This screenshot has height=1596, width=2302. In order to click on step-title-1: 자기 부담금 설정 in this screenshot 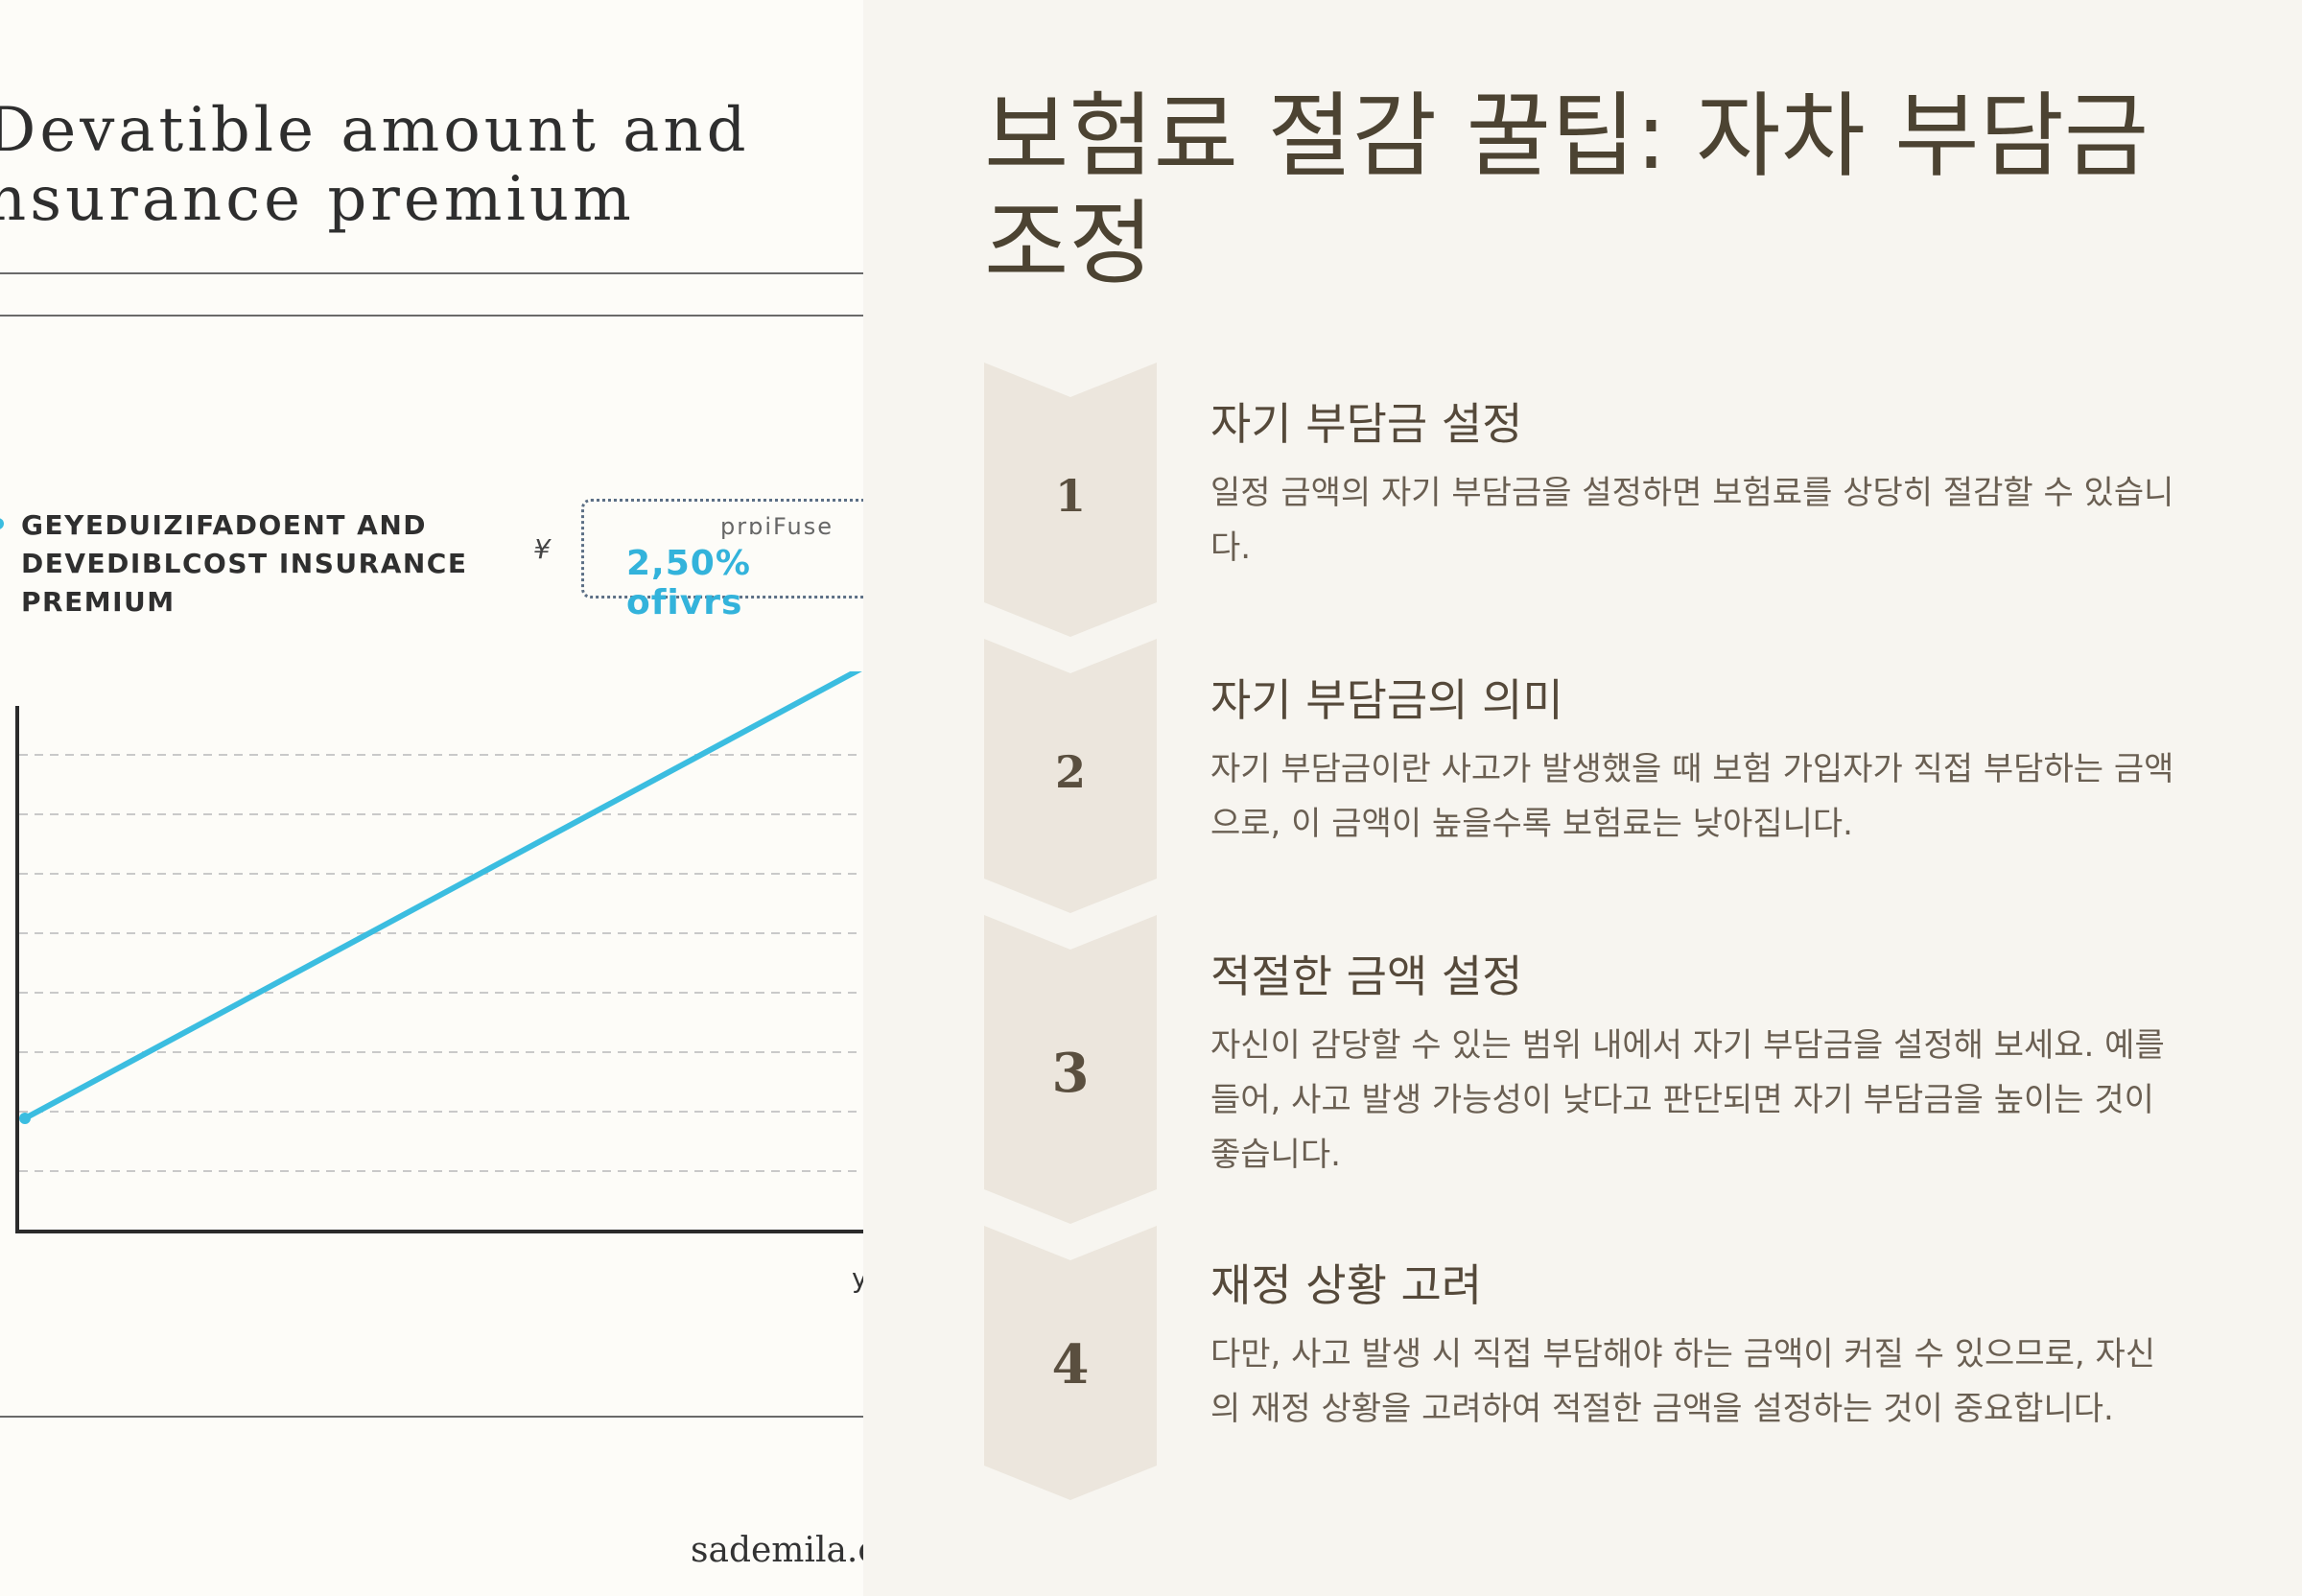, I will do `click(1366, 424)`.